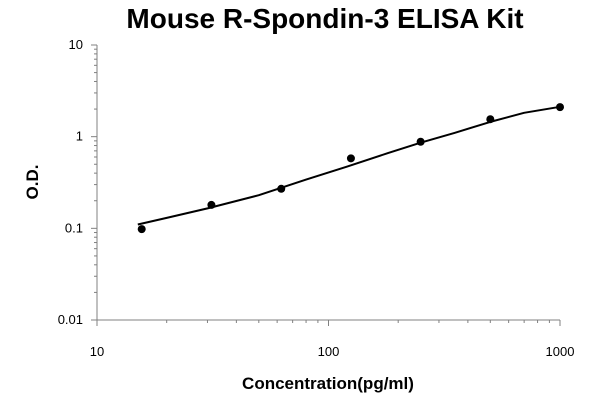 Image resolution: width=600 pixels, height=400 pixels. I want to click on x-tick-label: 100, so click(329, 351).